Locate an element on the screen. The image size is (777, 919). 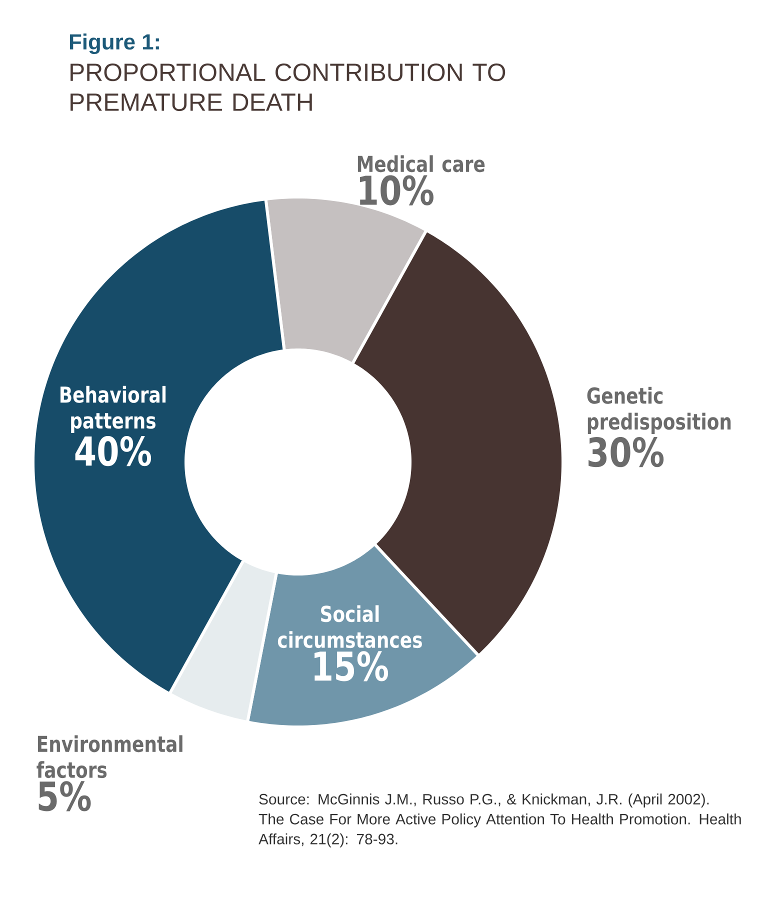
data-label: 5% is located at coordinates (64, 796).